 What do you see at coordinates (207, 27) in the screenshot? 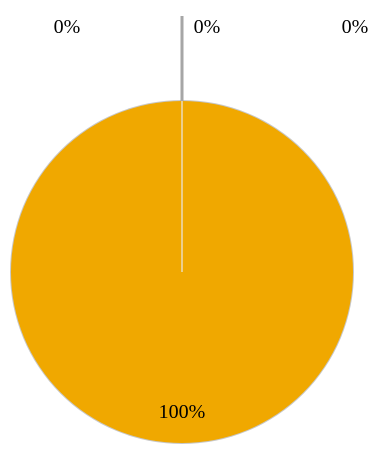
I see `data-label-2: 0%` at bounding box center [207, 27].